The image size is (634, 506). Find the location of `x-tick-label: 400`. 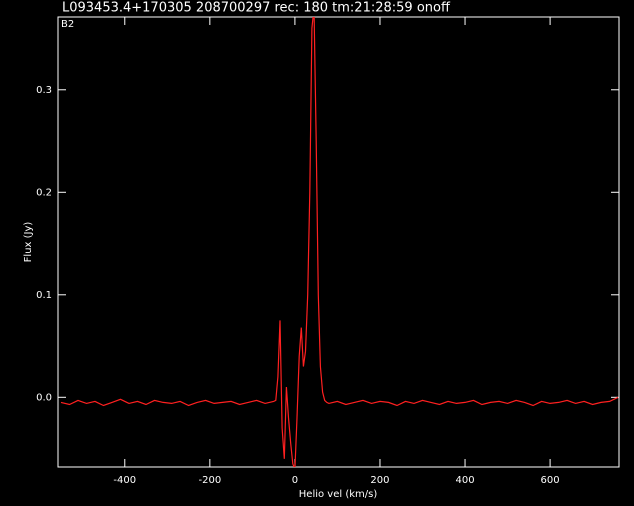

x-tick-label: 400 is located at coordinates (464, 480).